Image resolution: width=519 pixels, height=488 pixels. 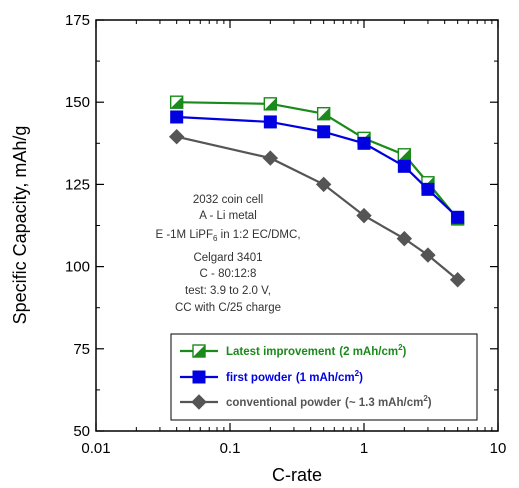 I want to click on y-tick-label: 50, so click(x=81, y=431).